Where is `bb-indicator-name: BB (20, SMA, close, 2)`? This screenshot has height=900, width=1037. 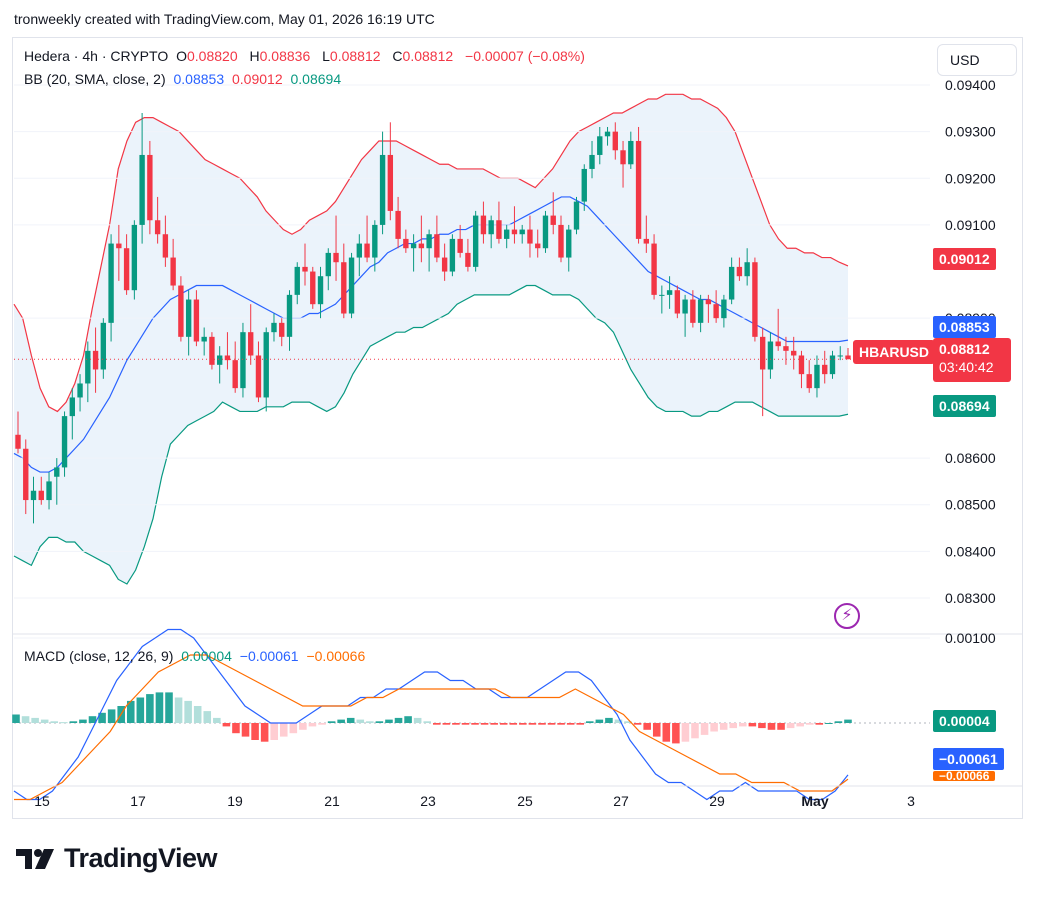
bb-indicator-name: BB (20, SMA, close, 2) is located at coordinates (95, 79).